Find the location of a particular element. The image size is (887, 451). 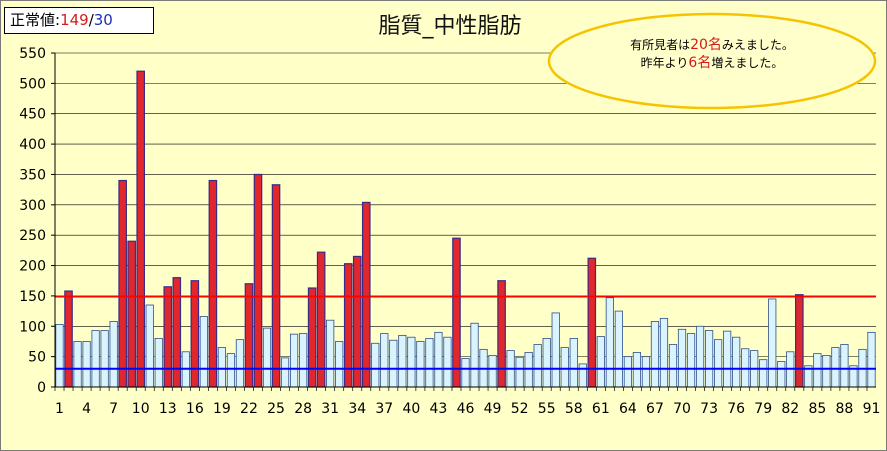

x-tick-label: 1 is located at coordinates (59, 409).